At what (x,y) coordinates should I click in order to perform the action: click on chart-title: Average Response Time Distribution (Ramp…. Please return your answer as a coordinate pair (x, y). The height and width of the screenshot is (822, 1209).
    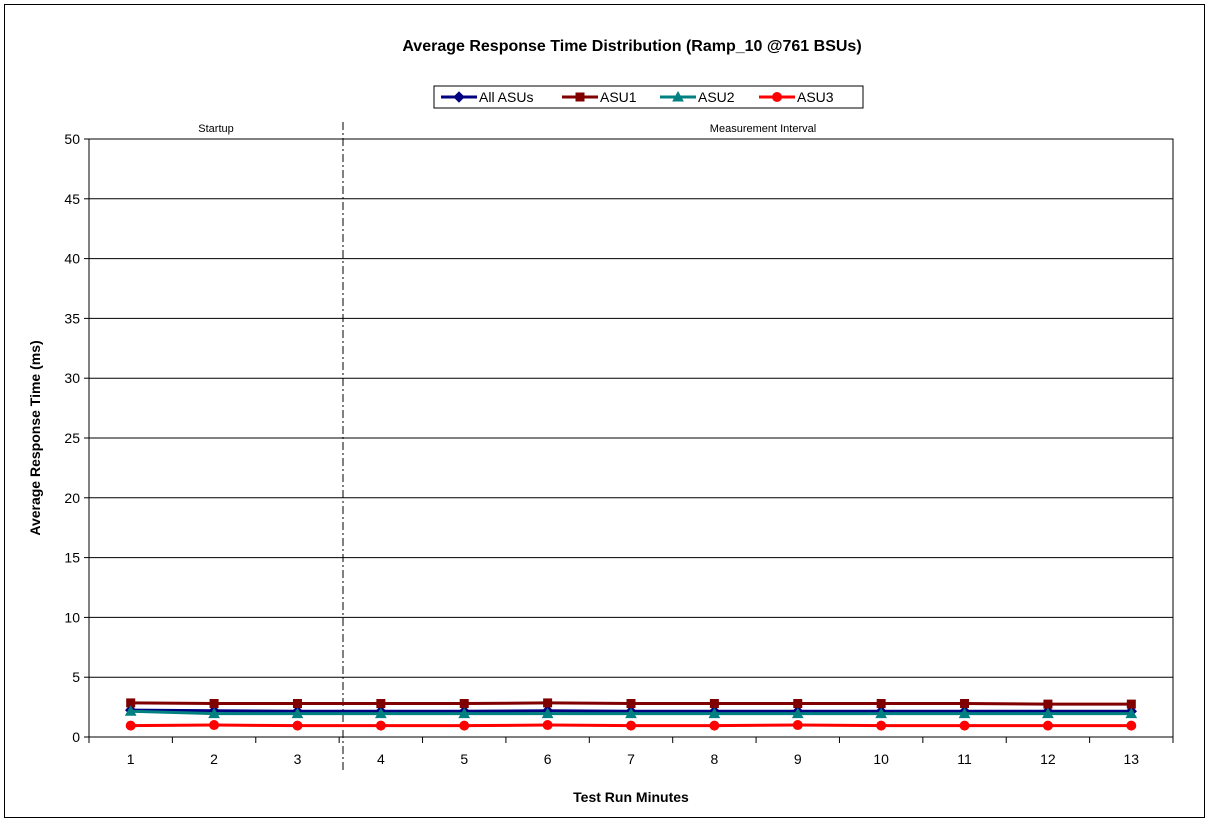
    Looking at the image, I should click on (631, 46).